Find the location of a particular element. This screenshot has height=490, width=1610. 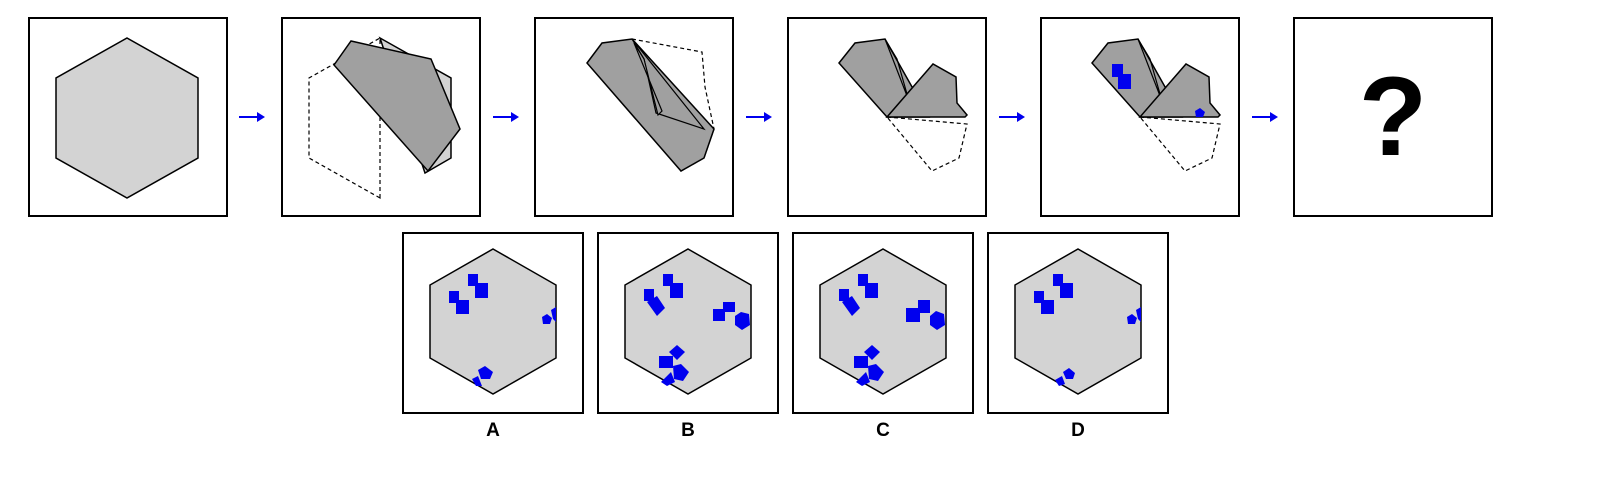

step-4-panel is located at coordinates (887, 117).